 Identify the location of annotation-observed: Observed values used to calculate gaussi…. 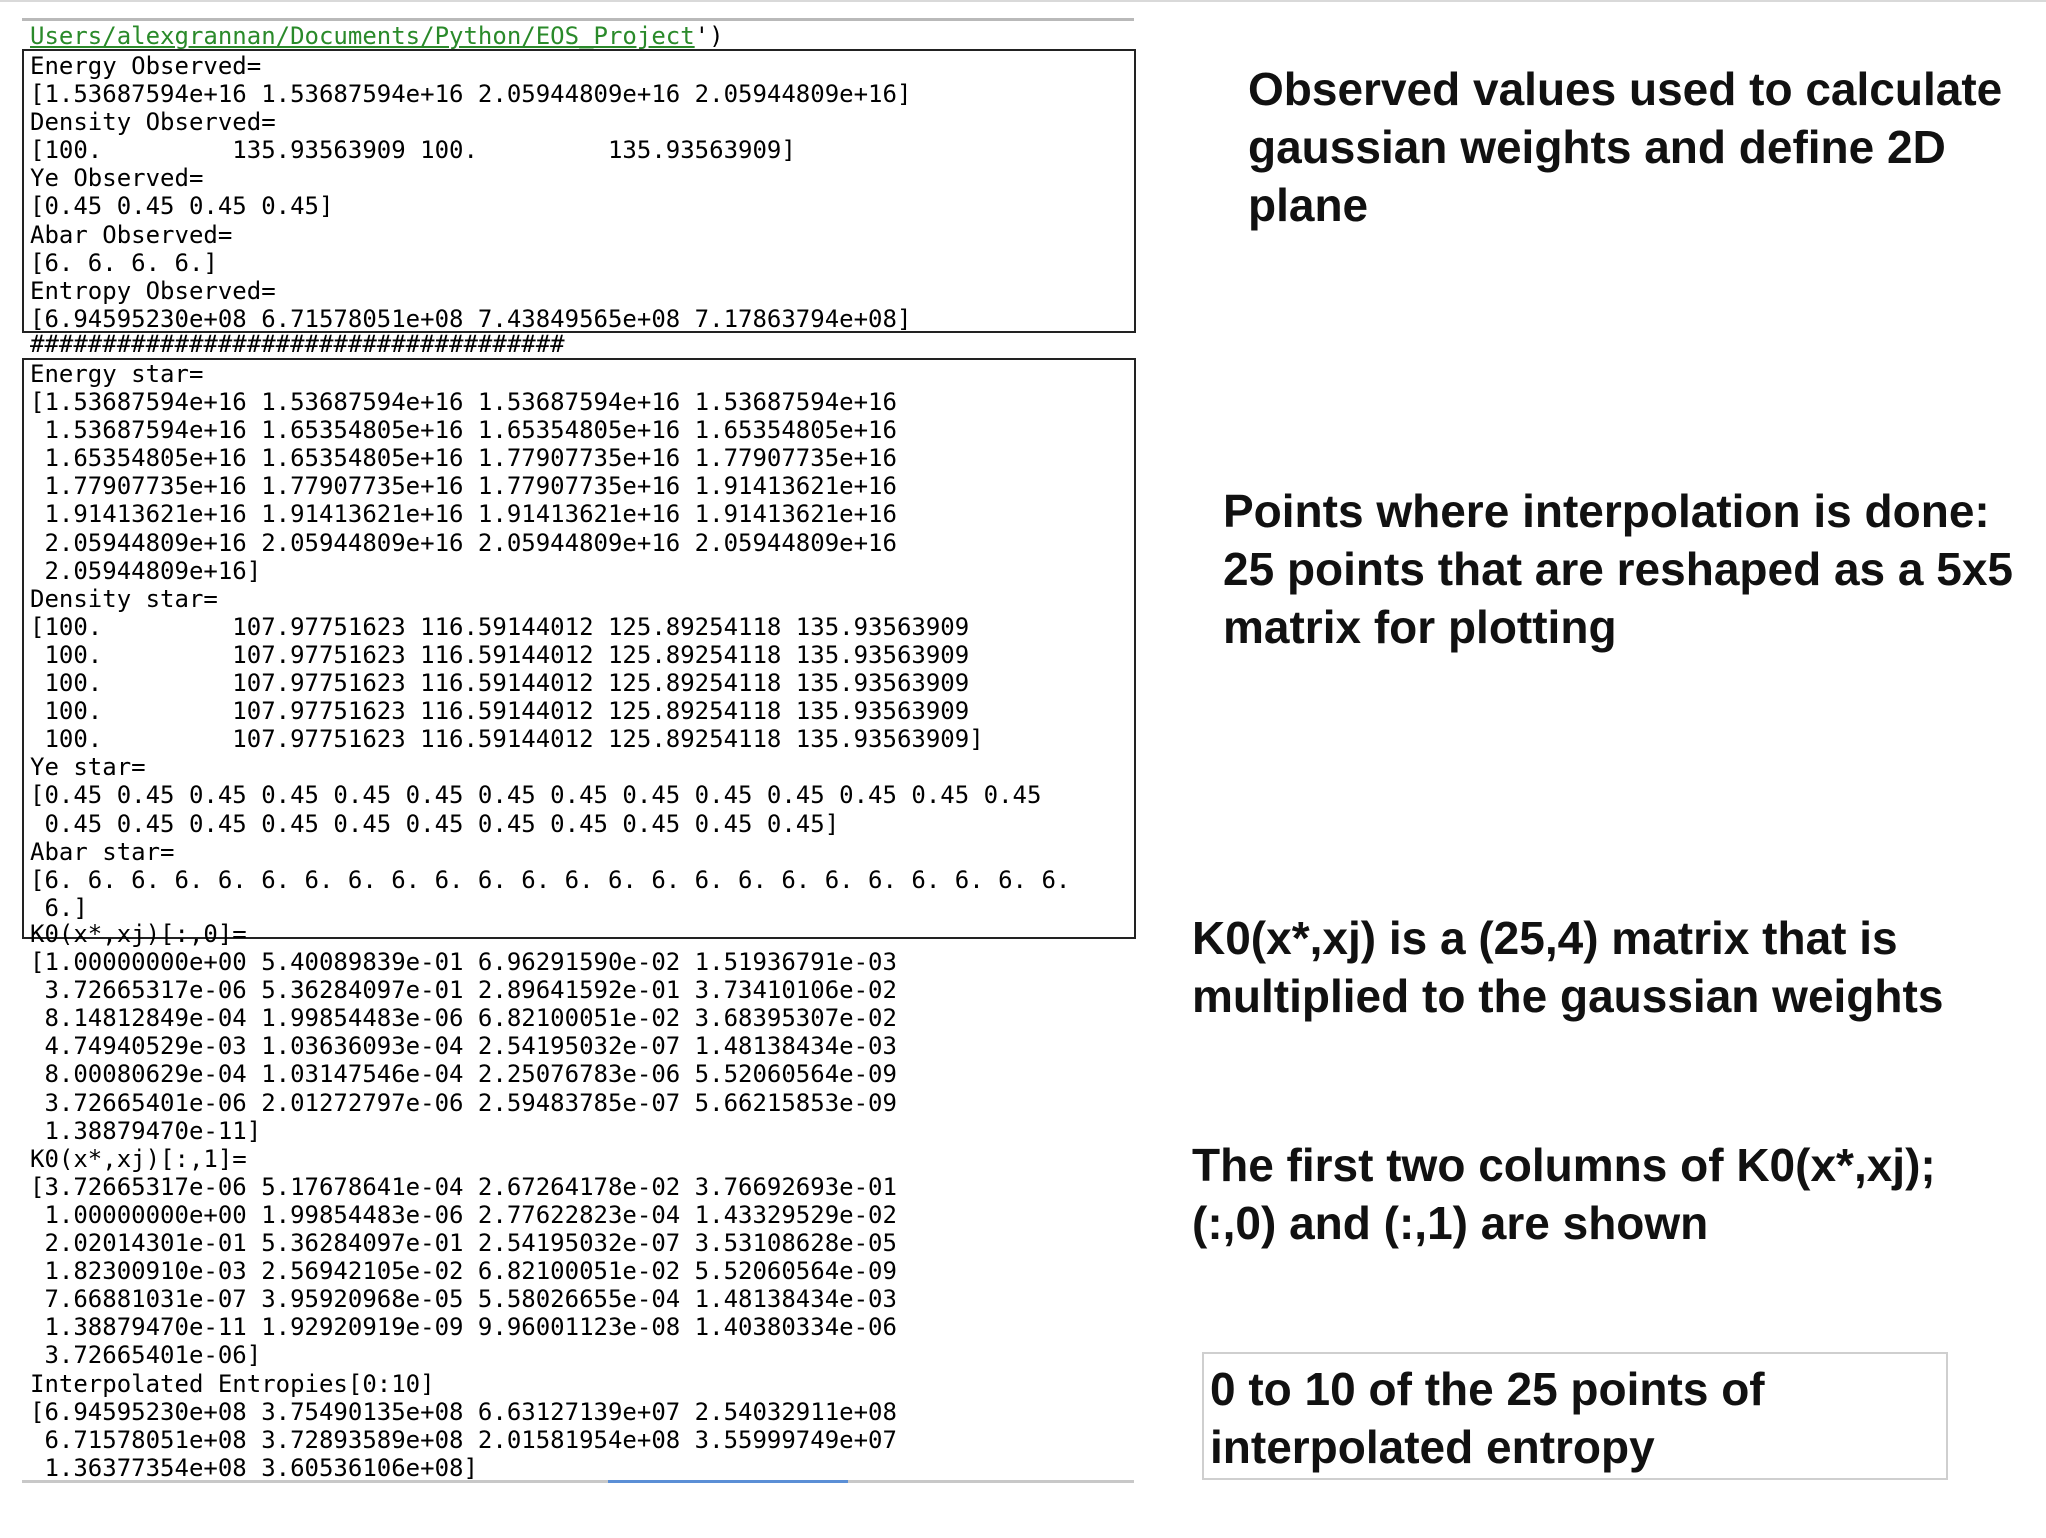
(1625, 147).